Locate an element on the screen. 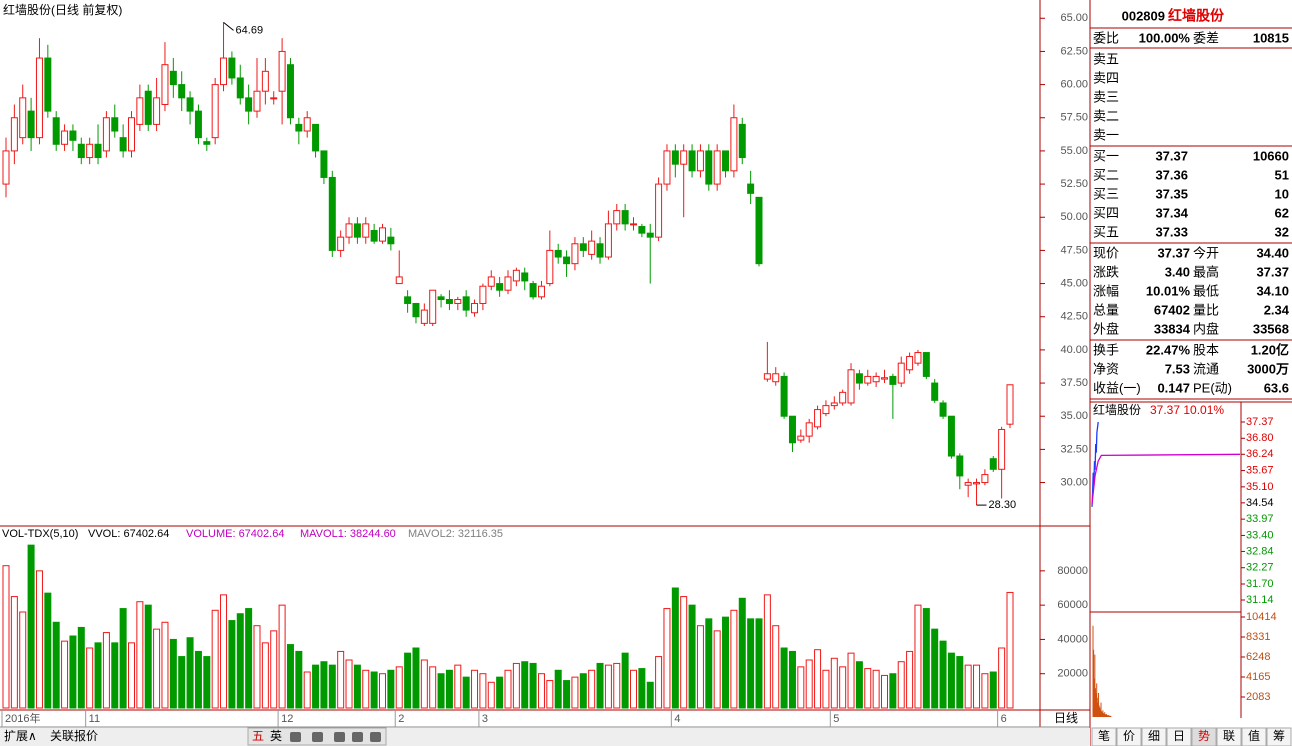 The image size is (1292, 746). toolbar-button: 英 is located at coordinates (276, 736).